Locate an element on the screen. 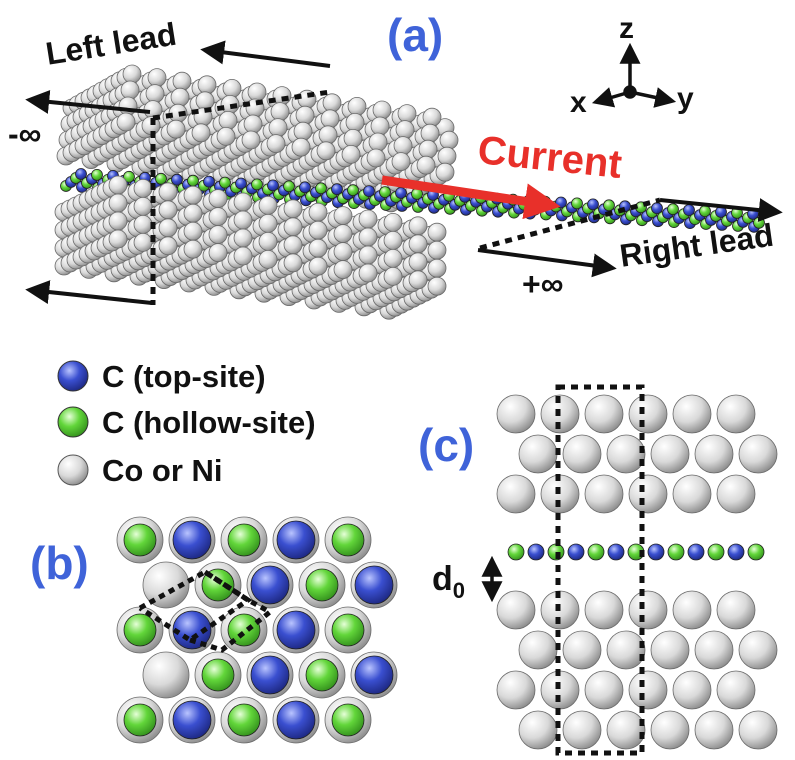 This screenshot has width=795, height=760. legend-marker-top-site is located at coordinates (73, 376).